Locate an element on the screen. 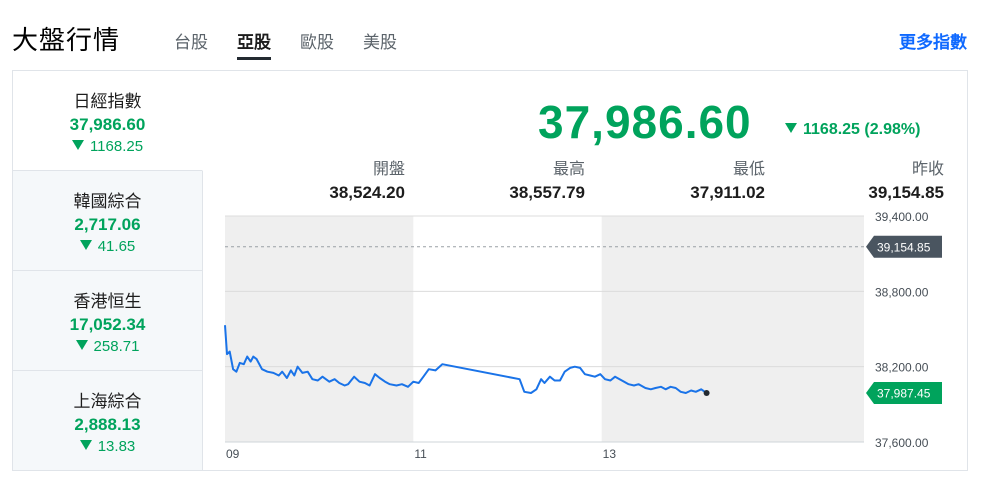  market-tabs: 台股 亞股 歐股 美股 is located at coordinates (300, 44).